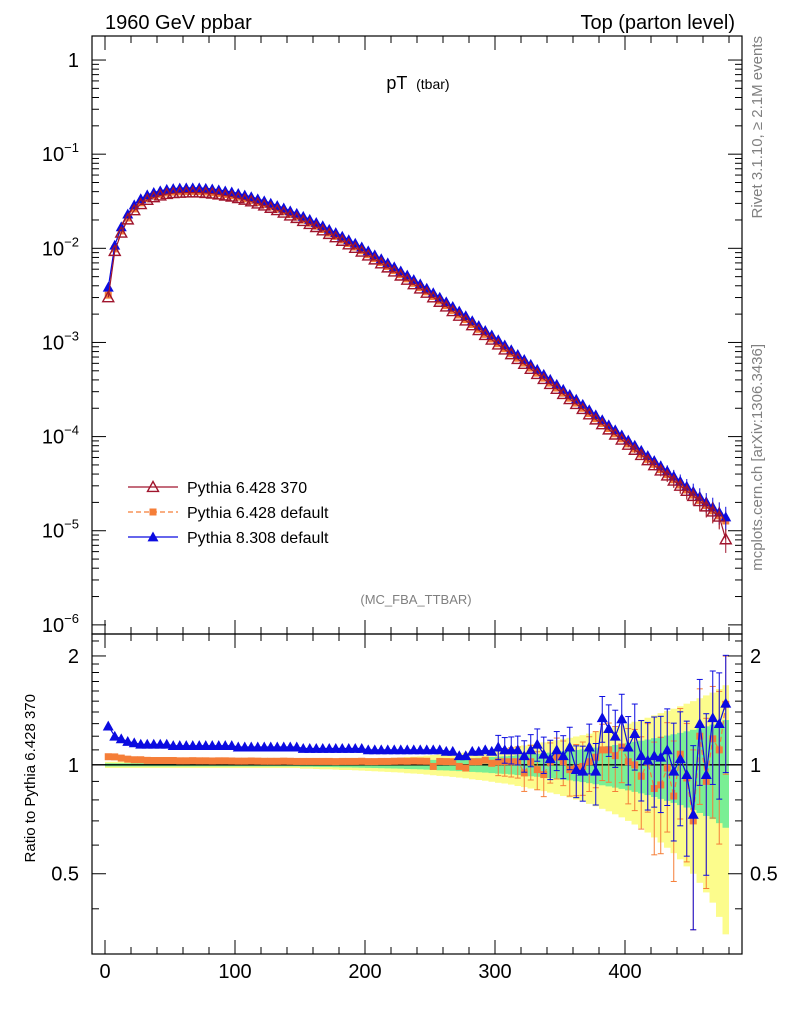 This screenshot has width=786, height=1024. Describe the element at coordinates (757, 127) in the screenshot. I see `rivet-side-label: Rivet 3.1.10, ≥ 2.1M events` at that location.